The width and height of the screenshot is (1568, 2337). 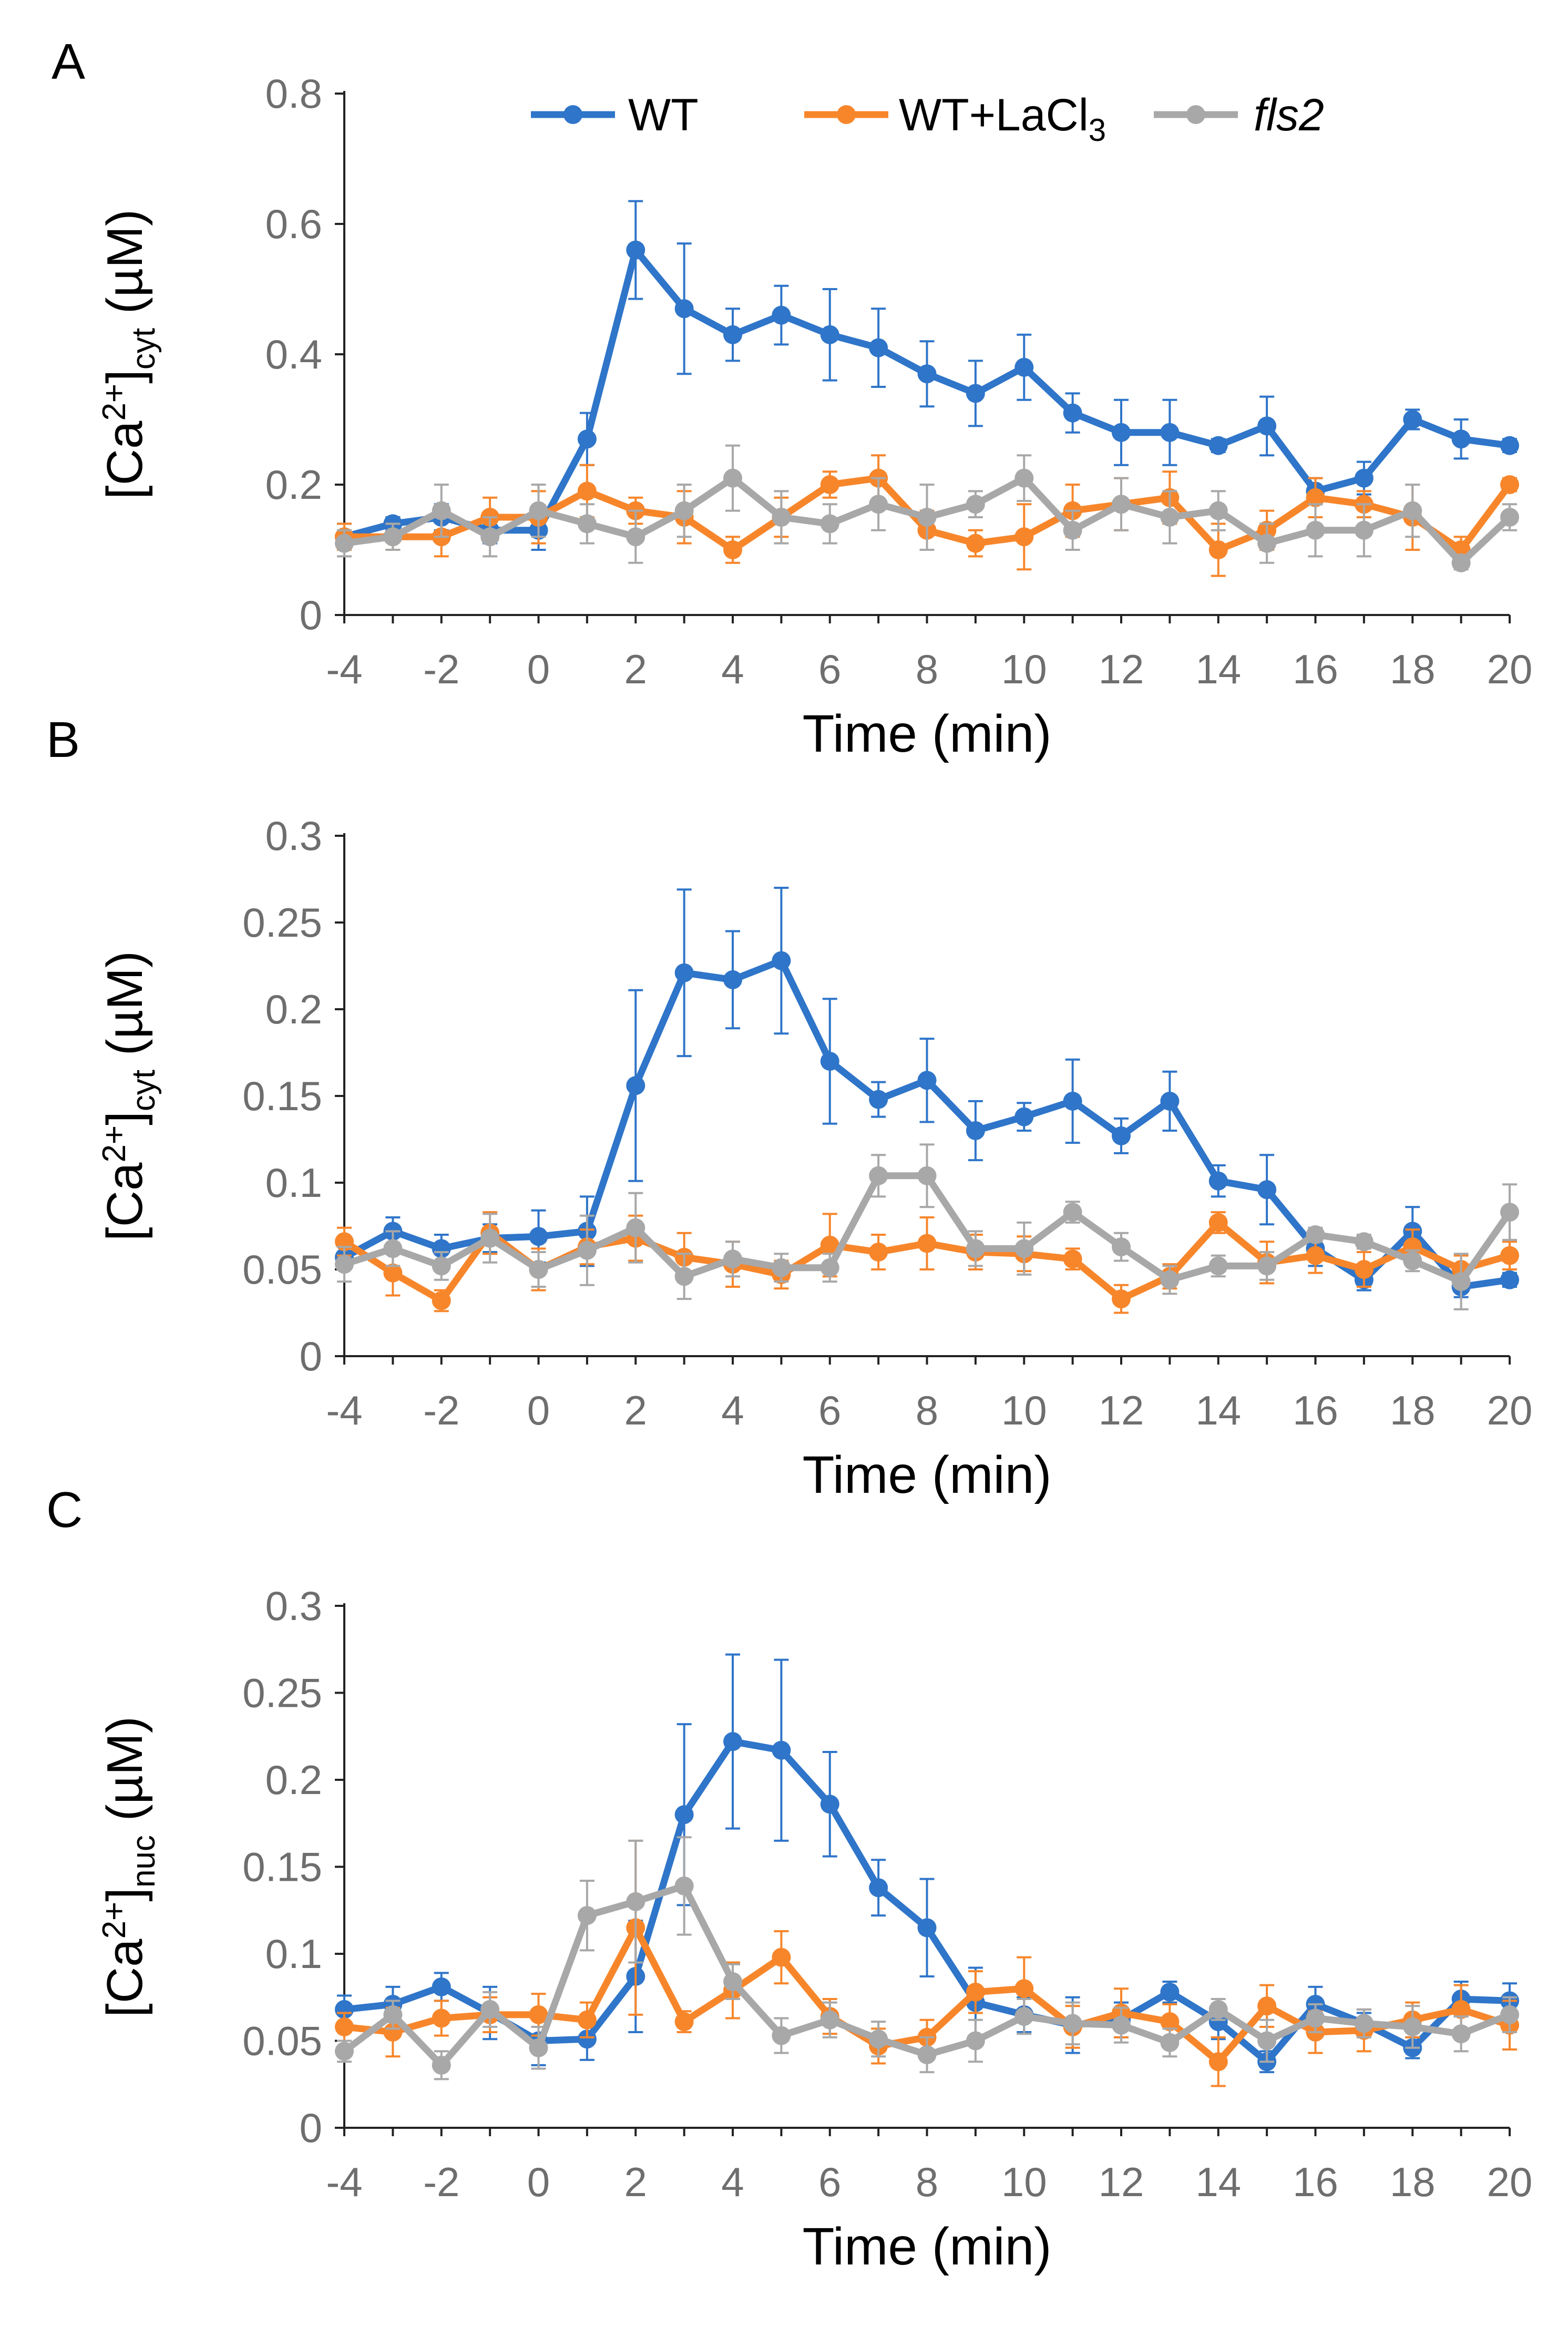 I want to click on y-tick-label: 0.15, so click(x=282, y=1867).